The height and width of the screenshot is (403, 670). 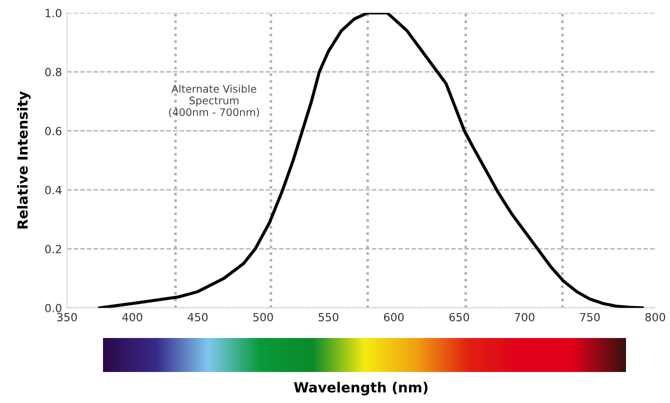 I want to click on y-tick-label: 0.6, so click(x=53, y=131).